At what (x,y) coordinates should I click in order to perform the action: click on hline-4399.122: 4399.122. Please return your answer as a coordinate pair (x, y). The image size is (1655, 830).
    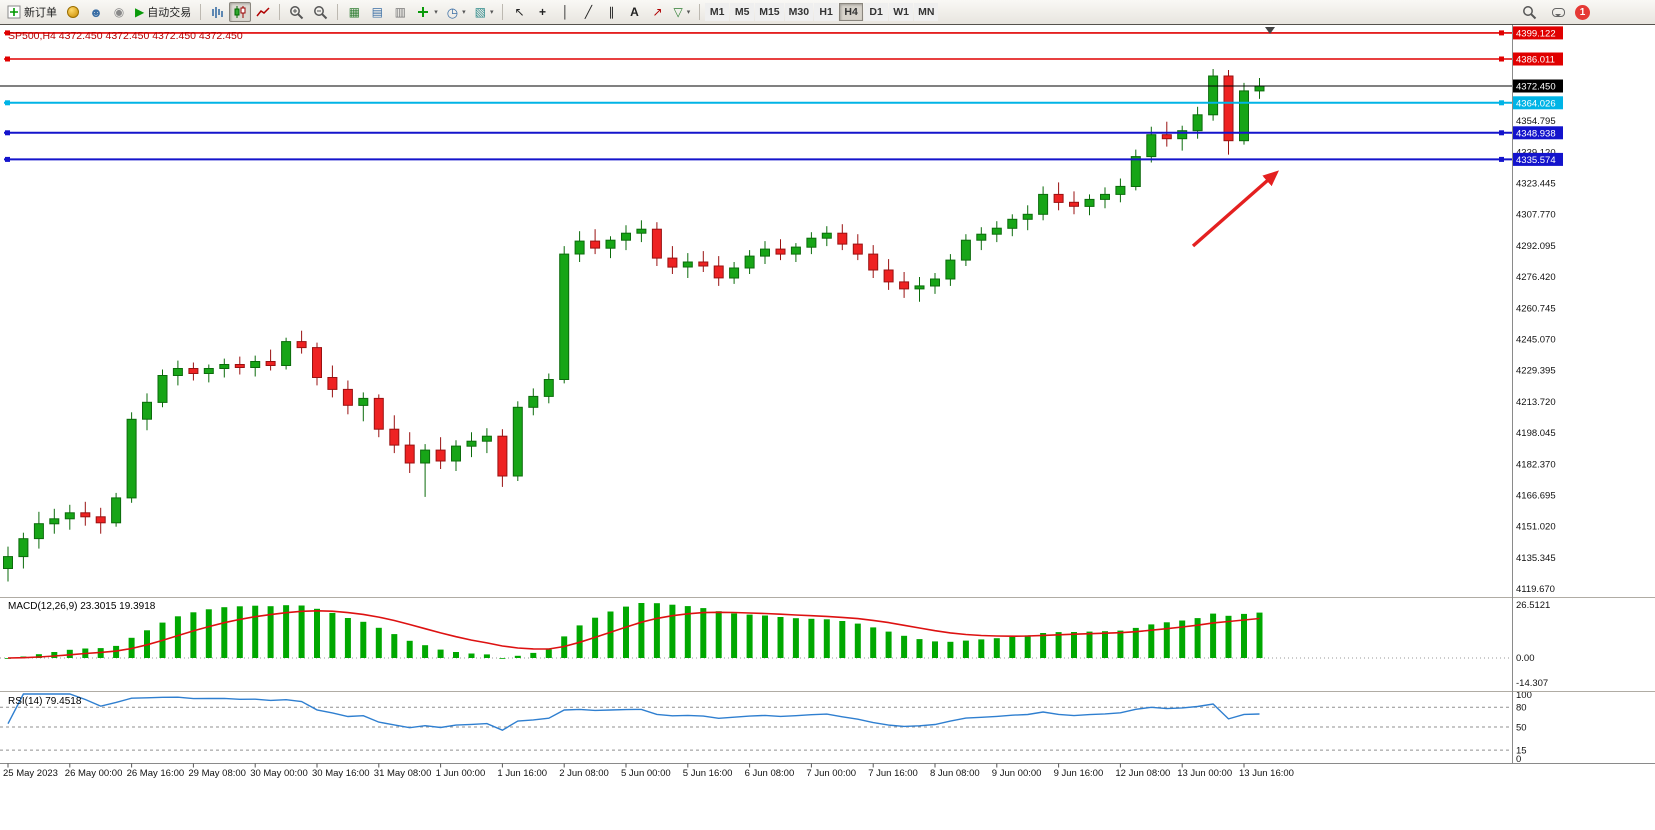
    Looking at the image, I should click on (783, 33).